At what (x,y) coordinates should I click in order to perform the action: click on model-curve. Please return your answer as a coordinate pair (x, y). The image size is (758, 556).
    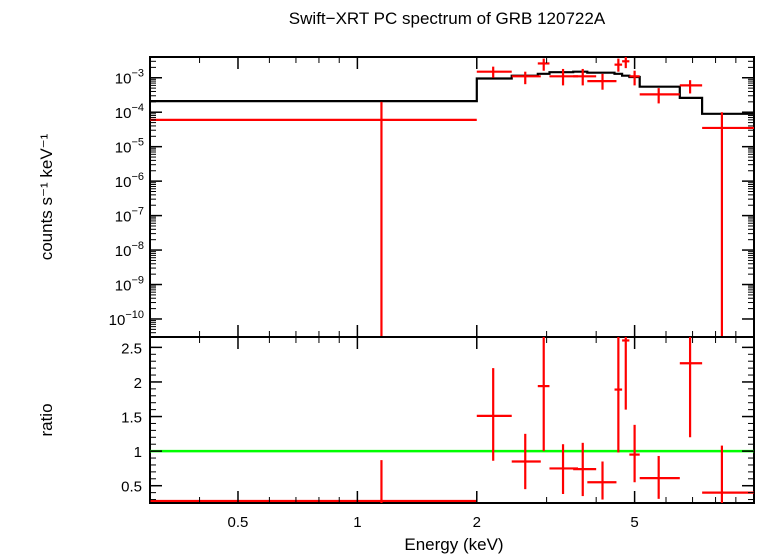
    Looking at the image, I should click on (452, 92).